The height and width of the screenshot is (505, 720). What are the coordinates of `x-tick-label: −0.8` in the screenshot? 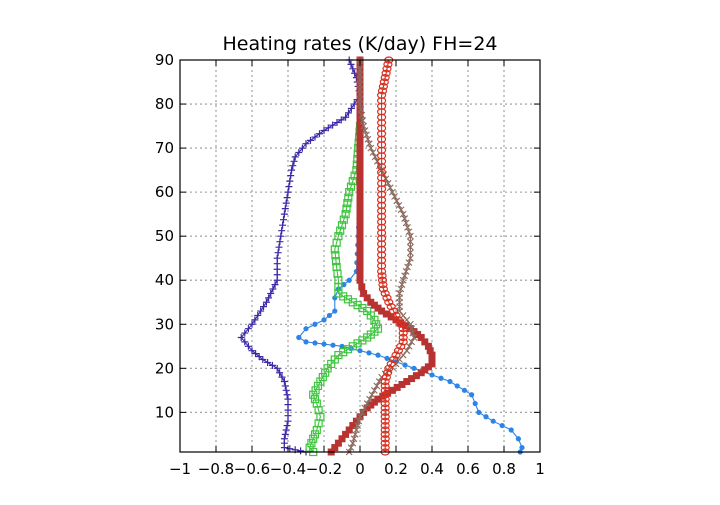 It's located at (216, 469).